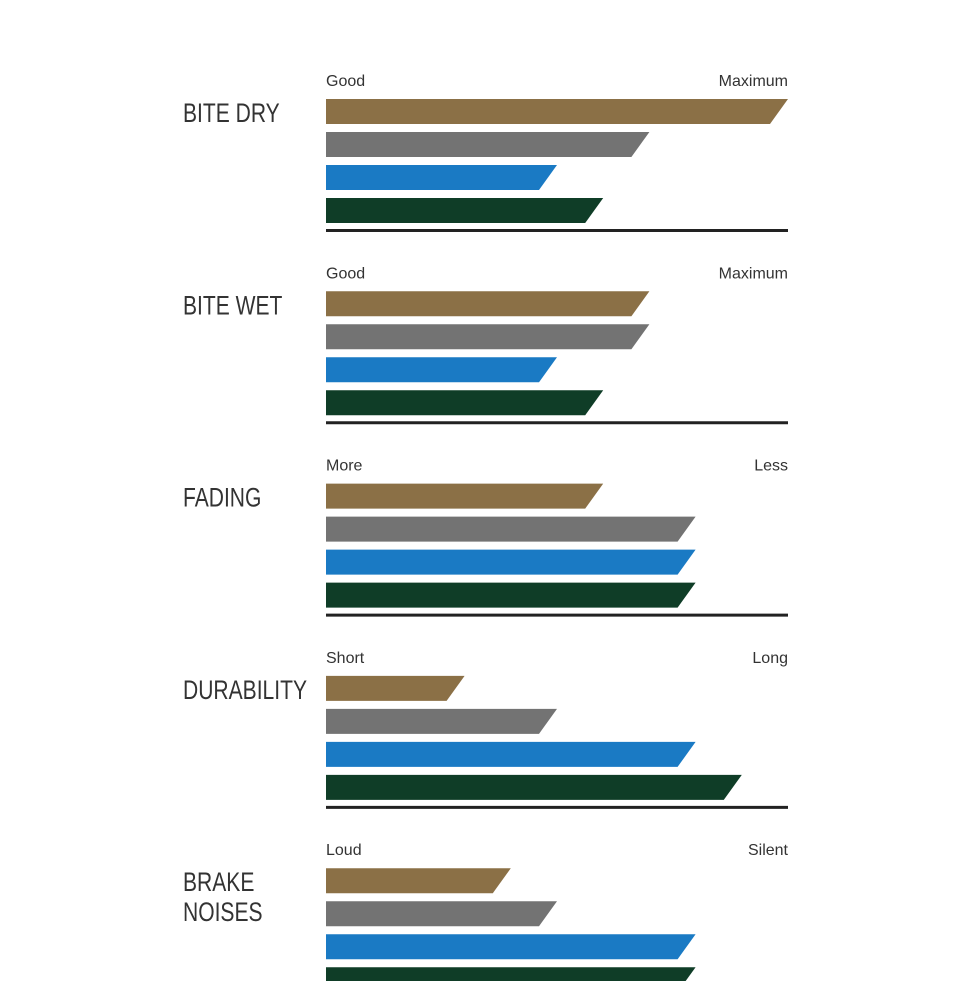 The image size is (980, 981). What do you see at coordinates (222, 498) in the screenshot?
I see `panel-title: FADING` at bounding box center [222, 498].